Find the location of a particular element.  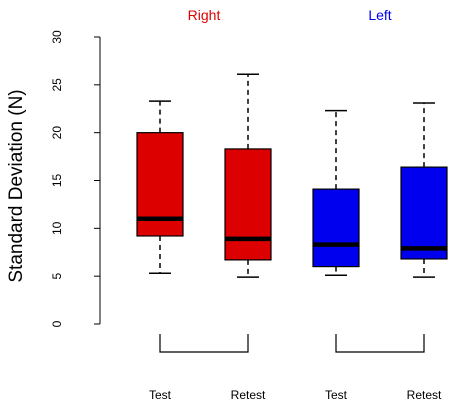

box-right-retest is located at coordinates (248, 175).